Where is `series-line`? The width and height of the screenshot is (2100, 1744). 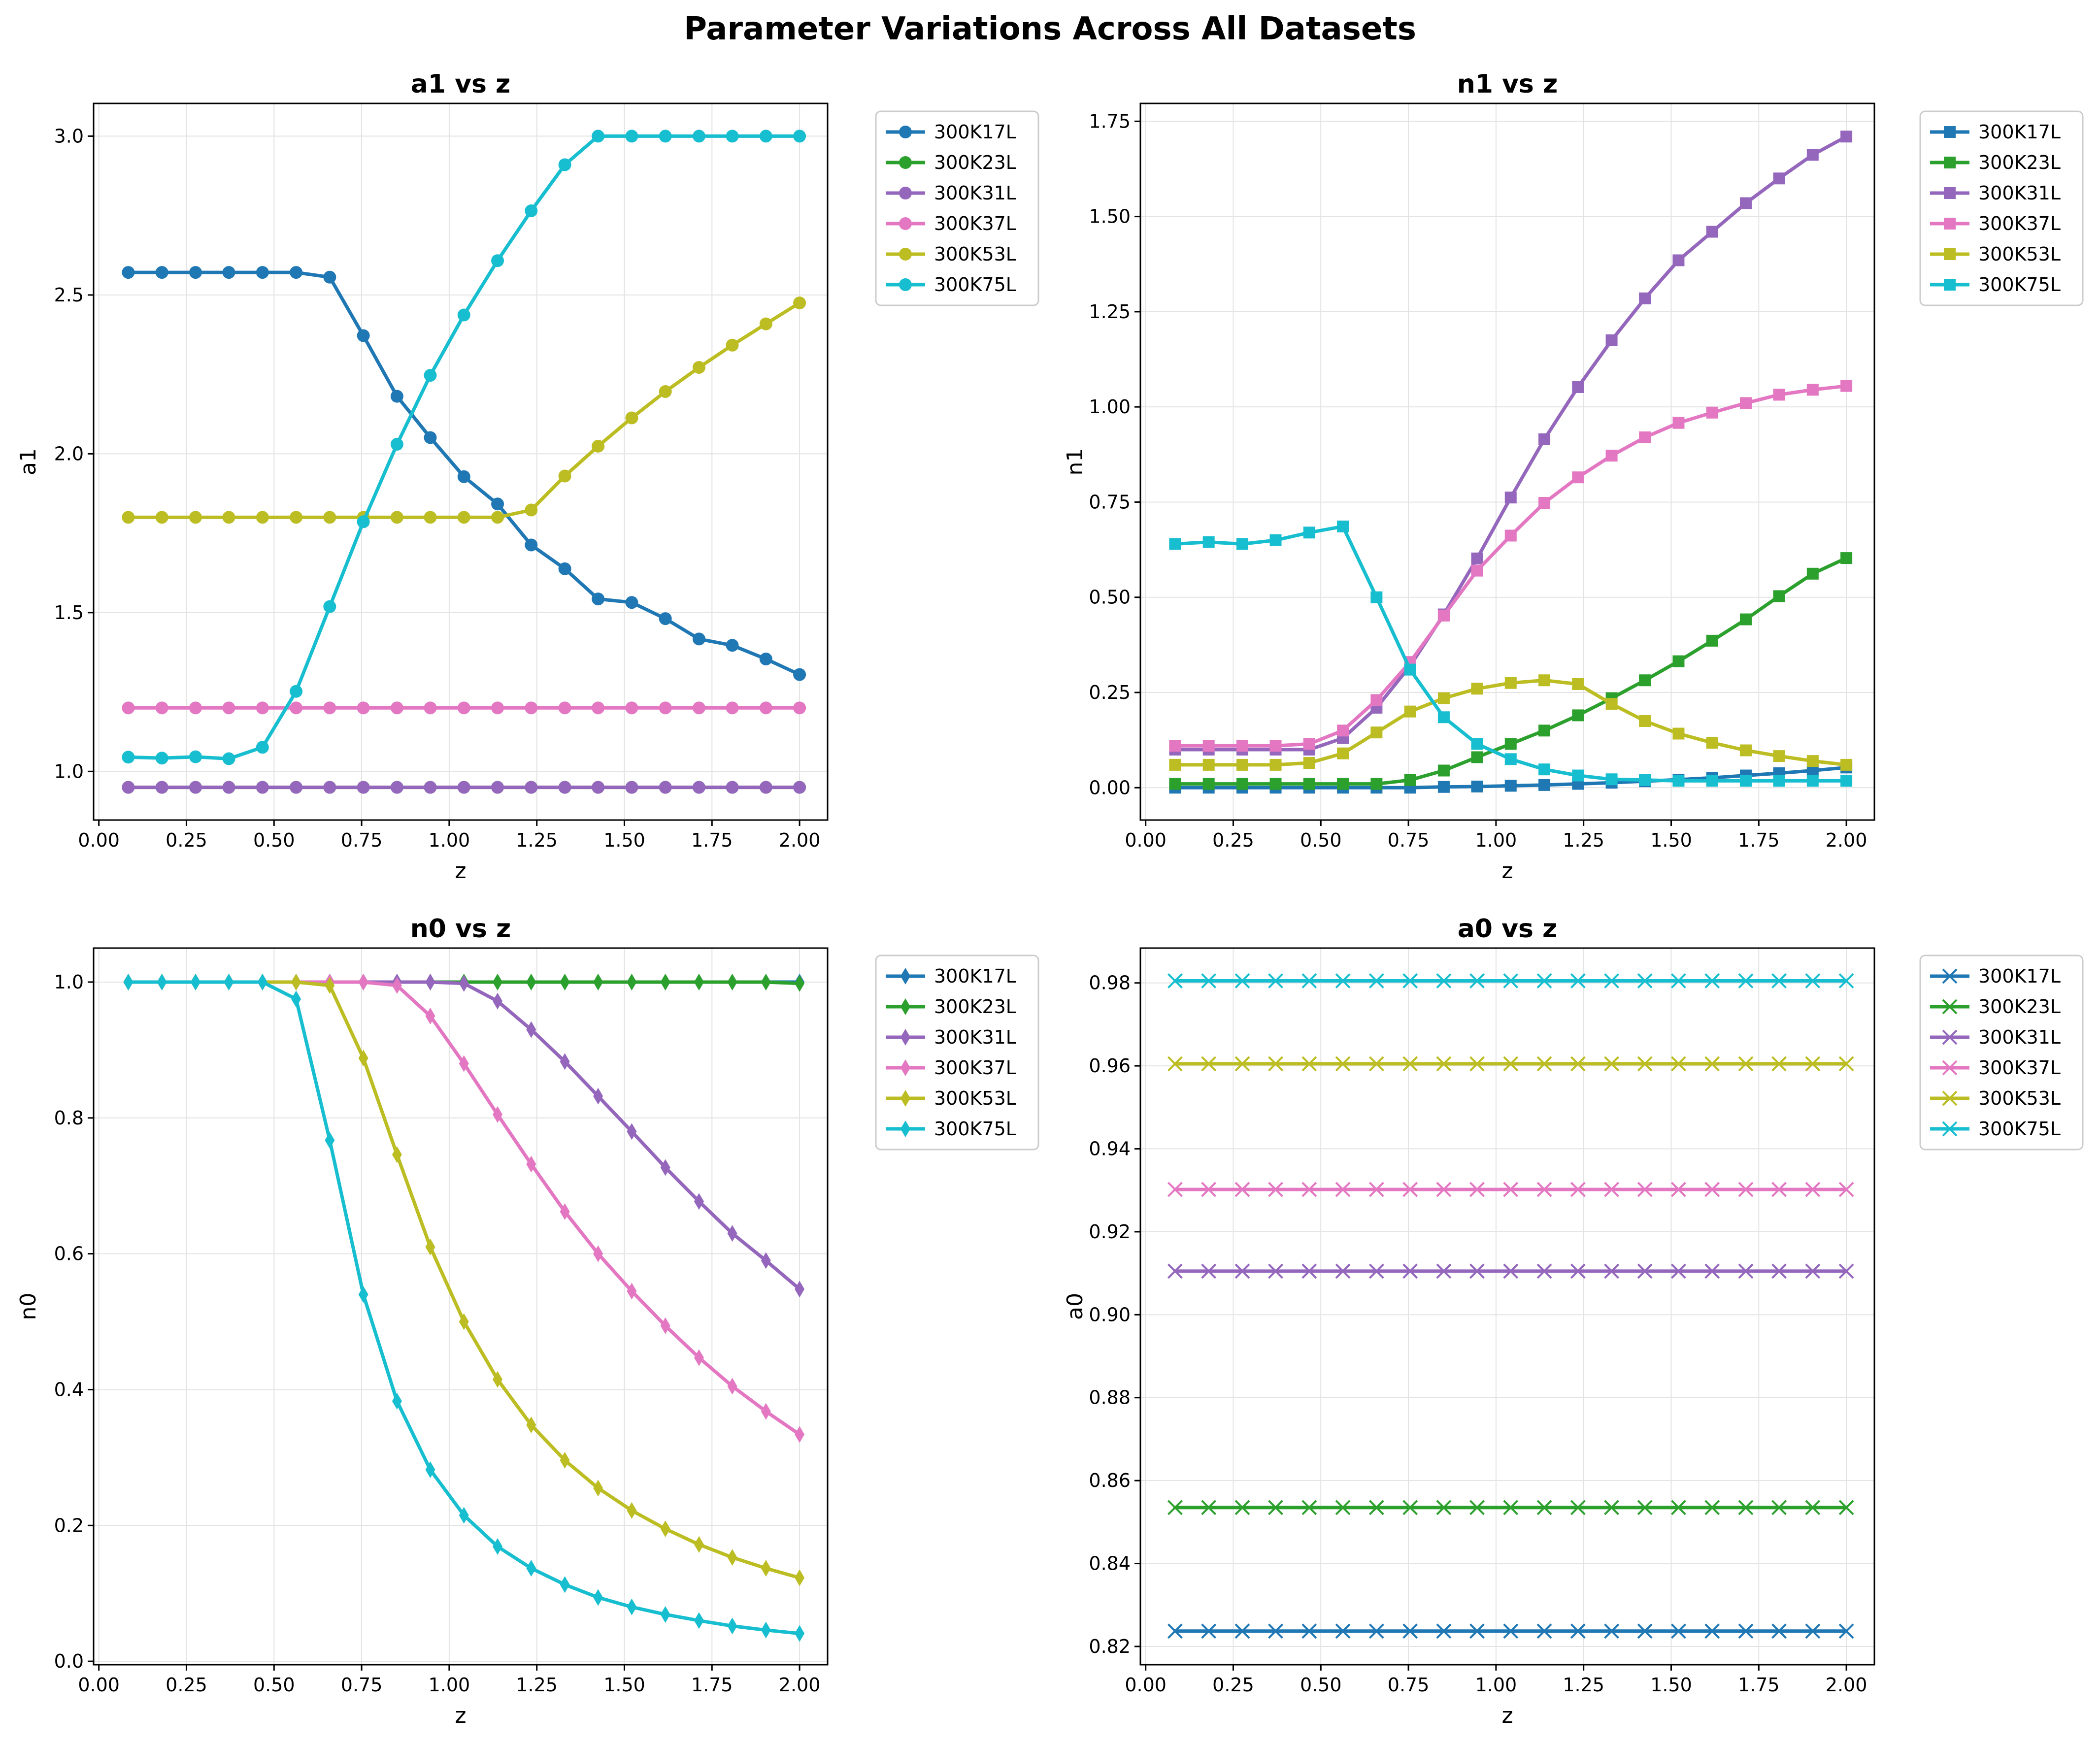
series-line is located at coordinates (463, 1308).